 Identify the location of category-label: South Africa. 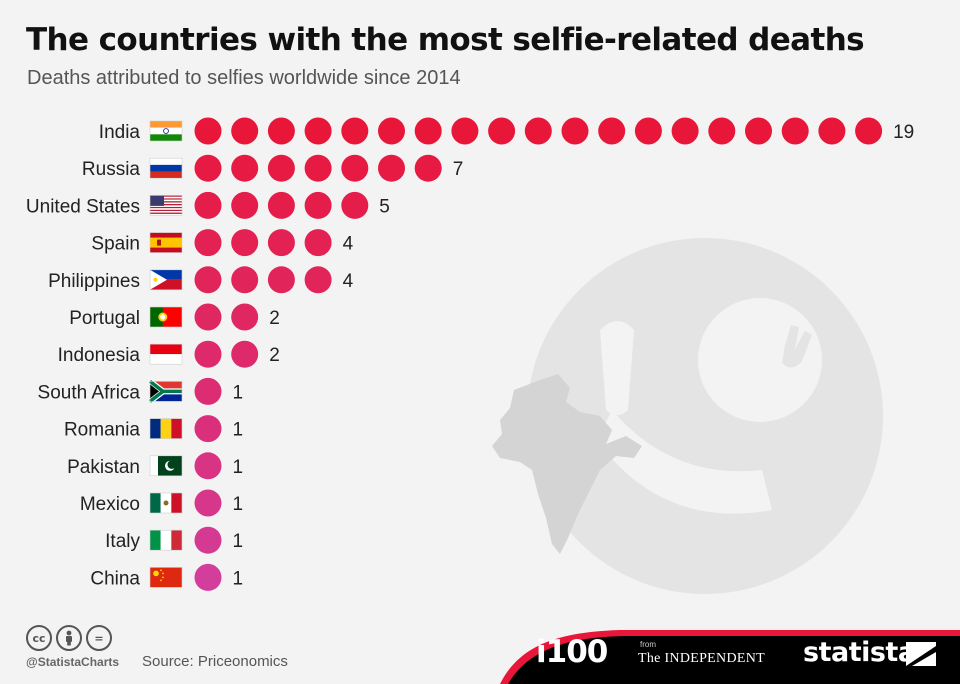
(89, 392).